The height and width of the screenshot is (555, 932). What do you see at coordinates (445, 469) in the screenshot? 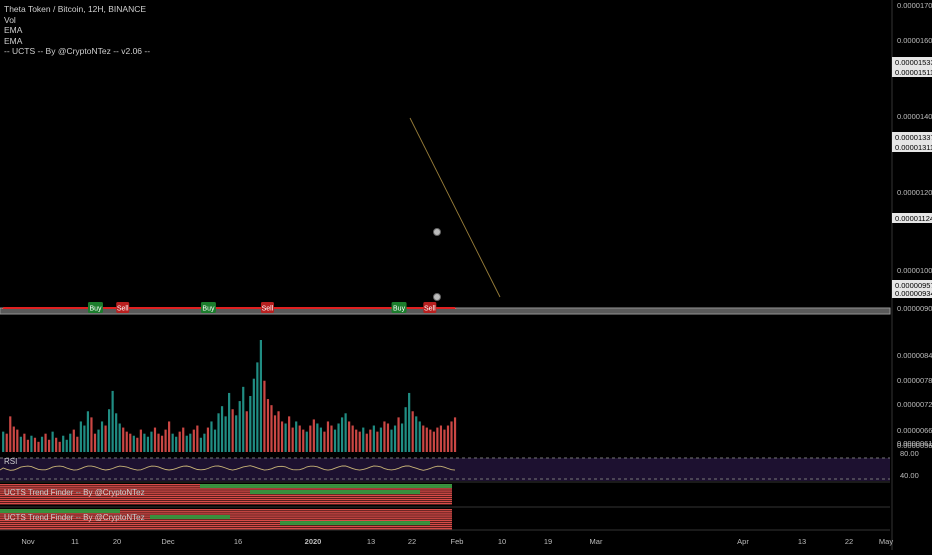
I see `rsi-band` at bounding box center [445, 469].